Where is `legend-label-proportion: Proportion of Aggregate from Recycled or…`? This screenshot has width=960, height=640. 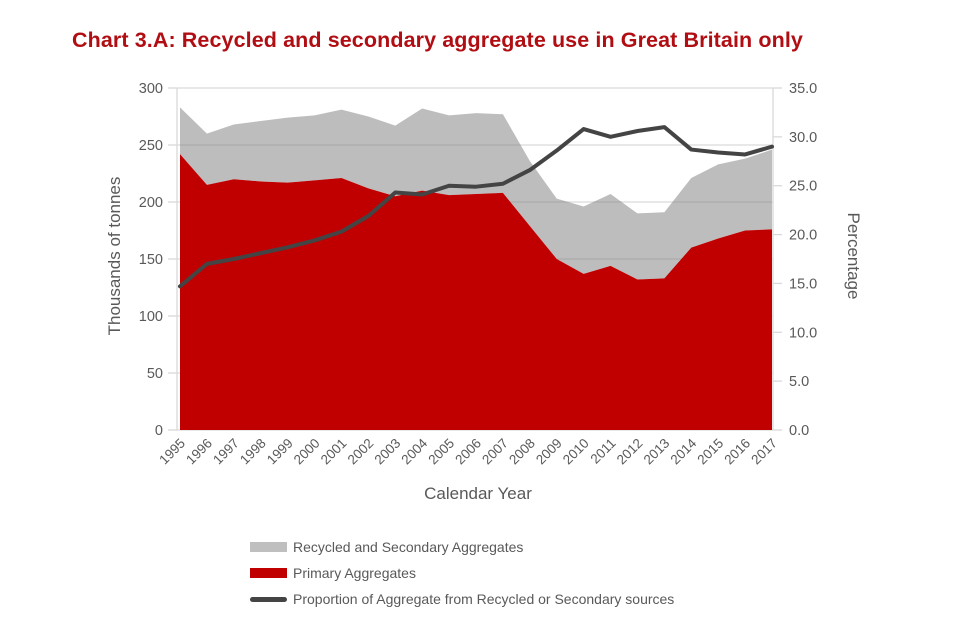
legend-label-proportion: Proportion of Aggregate from Recycled or… is located at coordinates (484, 599).